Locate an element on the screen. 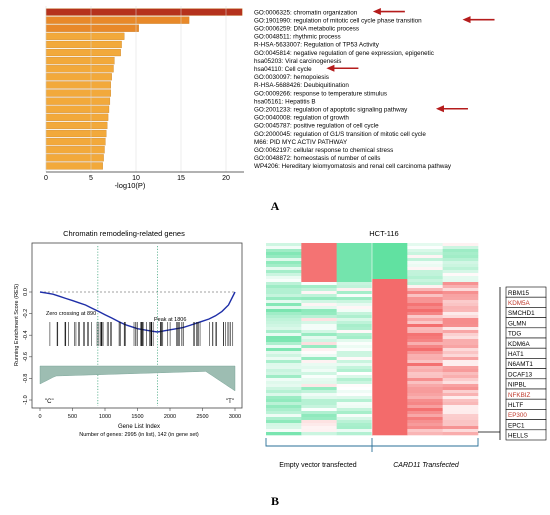  gene-label: NFKBIZ is located at coordinates (519, 395).